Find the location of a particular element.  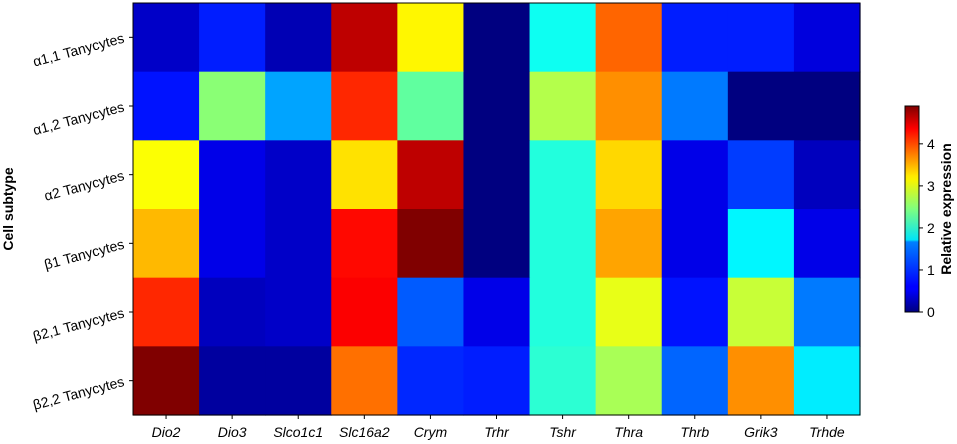

x-tick-label: Slc16a2 is located at coordinates (364, 432).